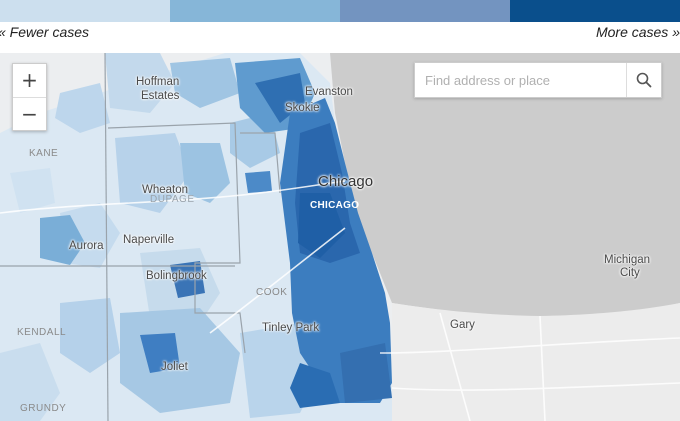 The height and width of the screenshot is (421, 680). I want to click on place-label-joliet: Joliet, so click(174, 367).